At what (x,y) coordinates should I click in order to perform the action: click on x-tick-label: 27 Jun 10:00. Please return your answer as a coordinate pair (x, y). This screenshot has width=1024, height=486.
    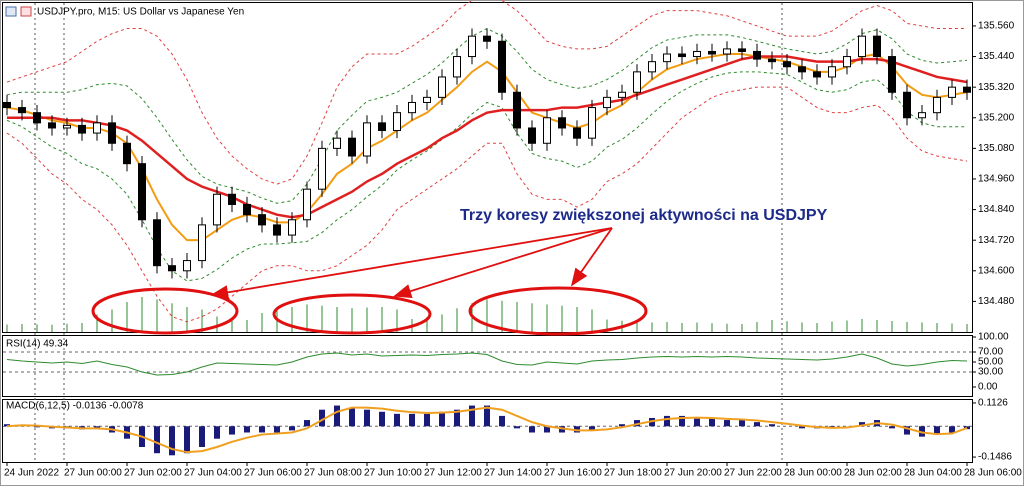
    Looking at the image, I should click on (393, 473).